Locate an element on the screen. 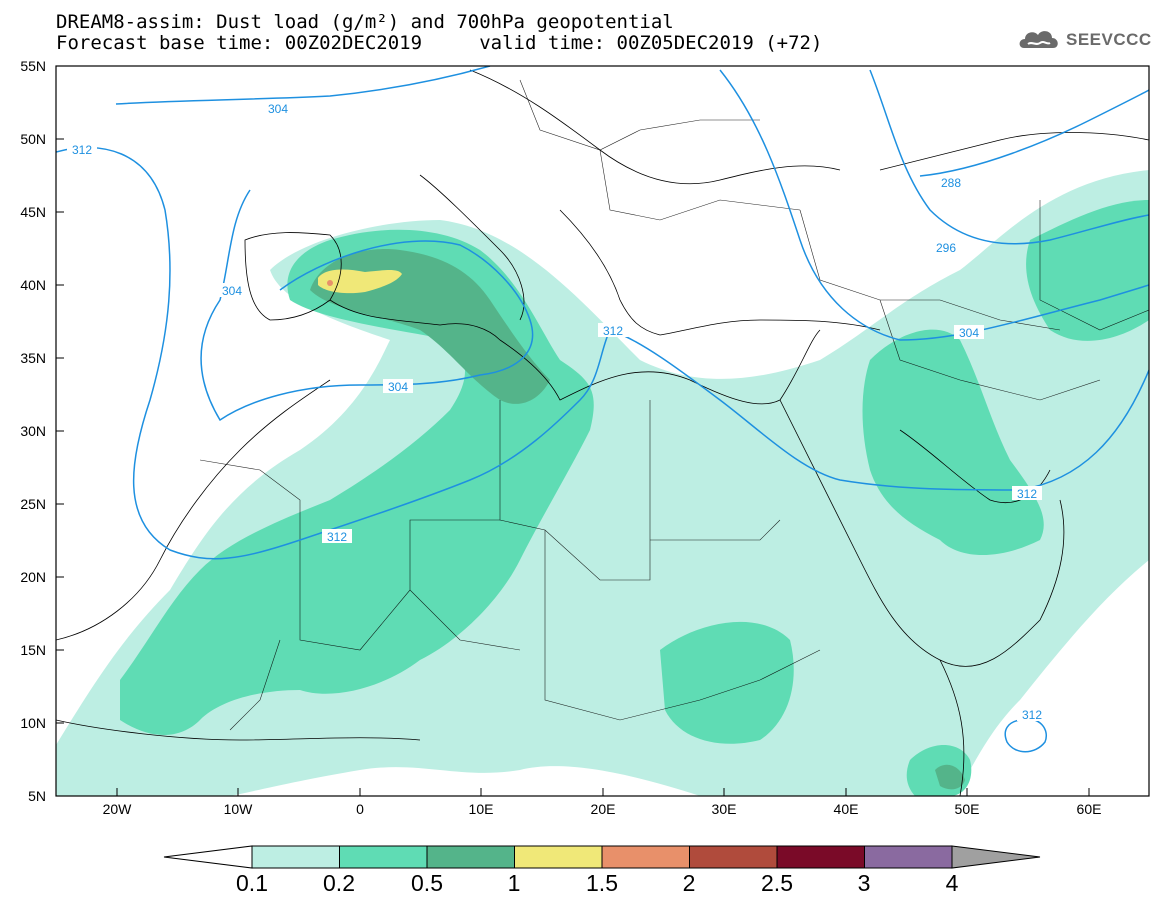 Image resolution: width=1165 pixels, height=907 pixels. colorbar-label: 1 is located at coordinates (514, 883).